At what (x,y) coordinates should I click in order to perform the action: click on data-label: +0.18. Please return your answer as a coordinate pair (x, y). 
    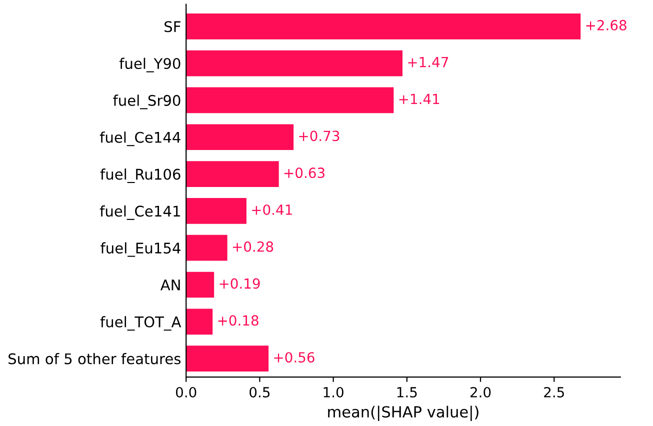
    Looking at the image, I should click on (238, 320).